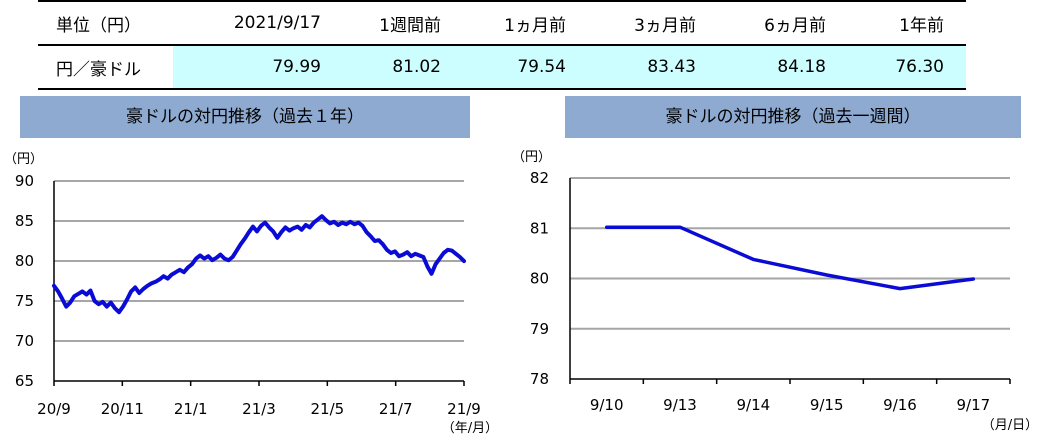  Describe the element at coordinates (259, 409) in the screenshot. I see `x-tick-label: 21/3` at that location.